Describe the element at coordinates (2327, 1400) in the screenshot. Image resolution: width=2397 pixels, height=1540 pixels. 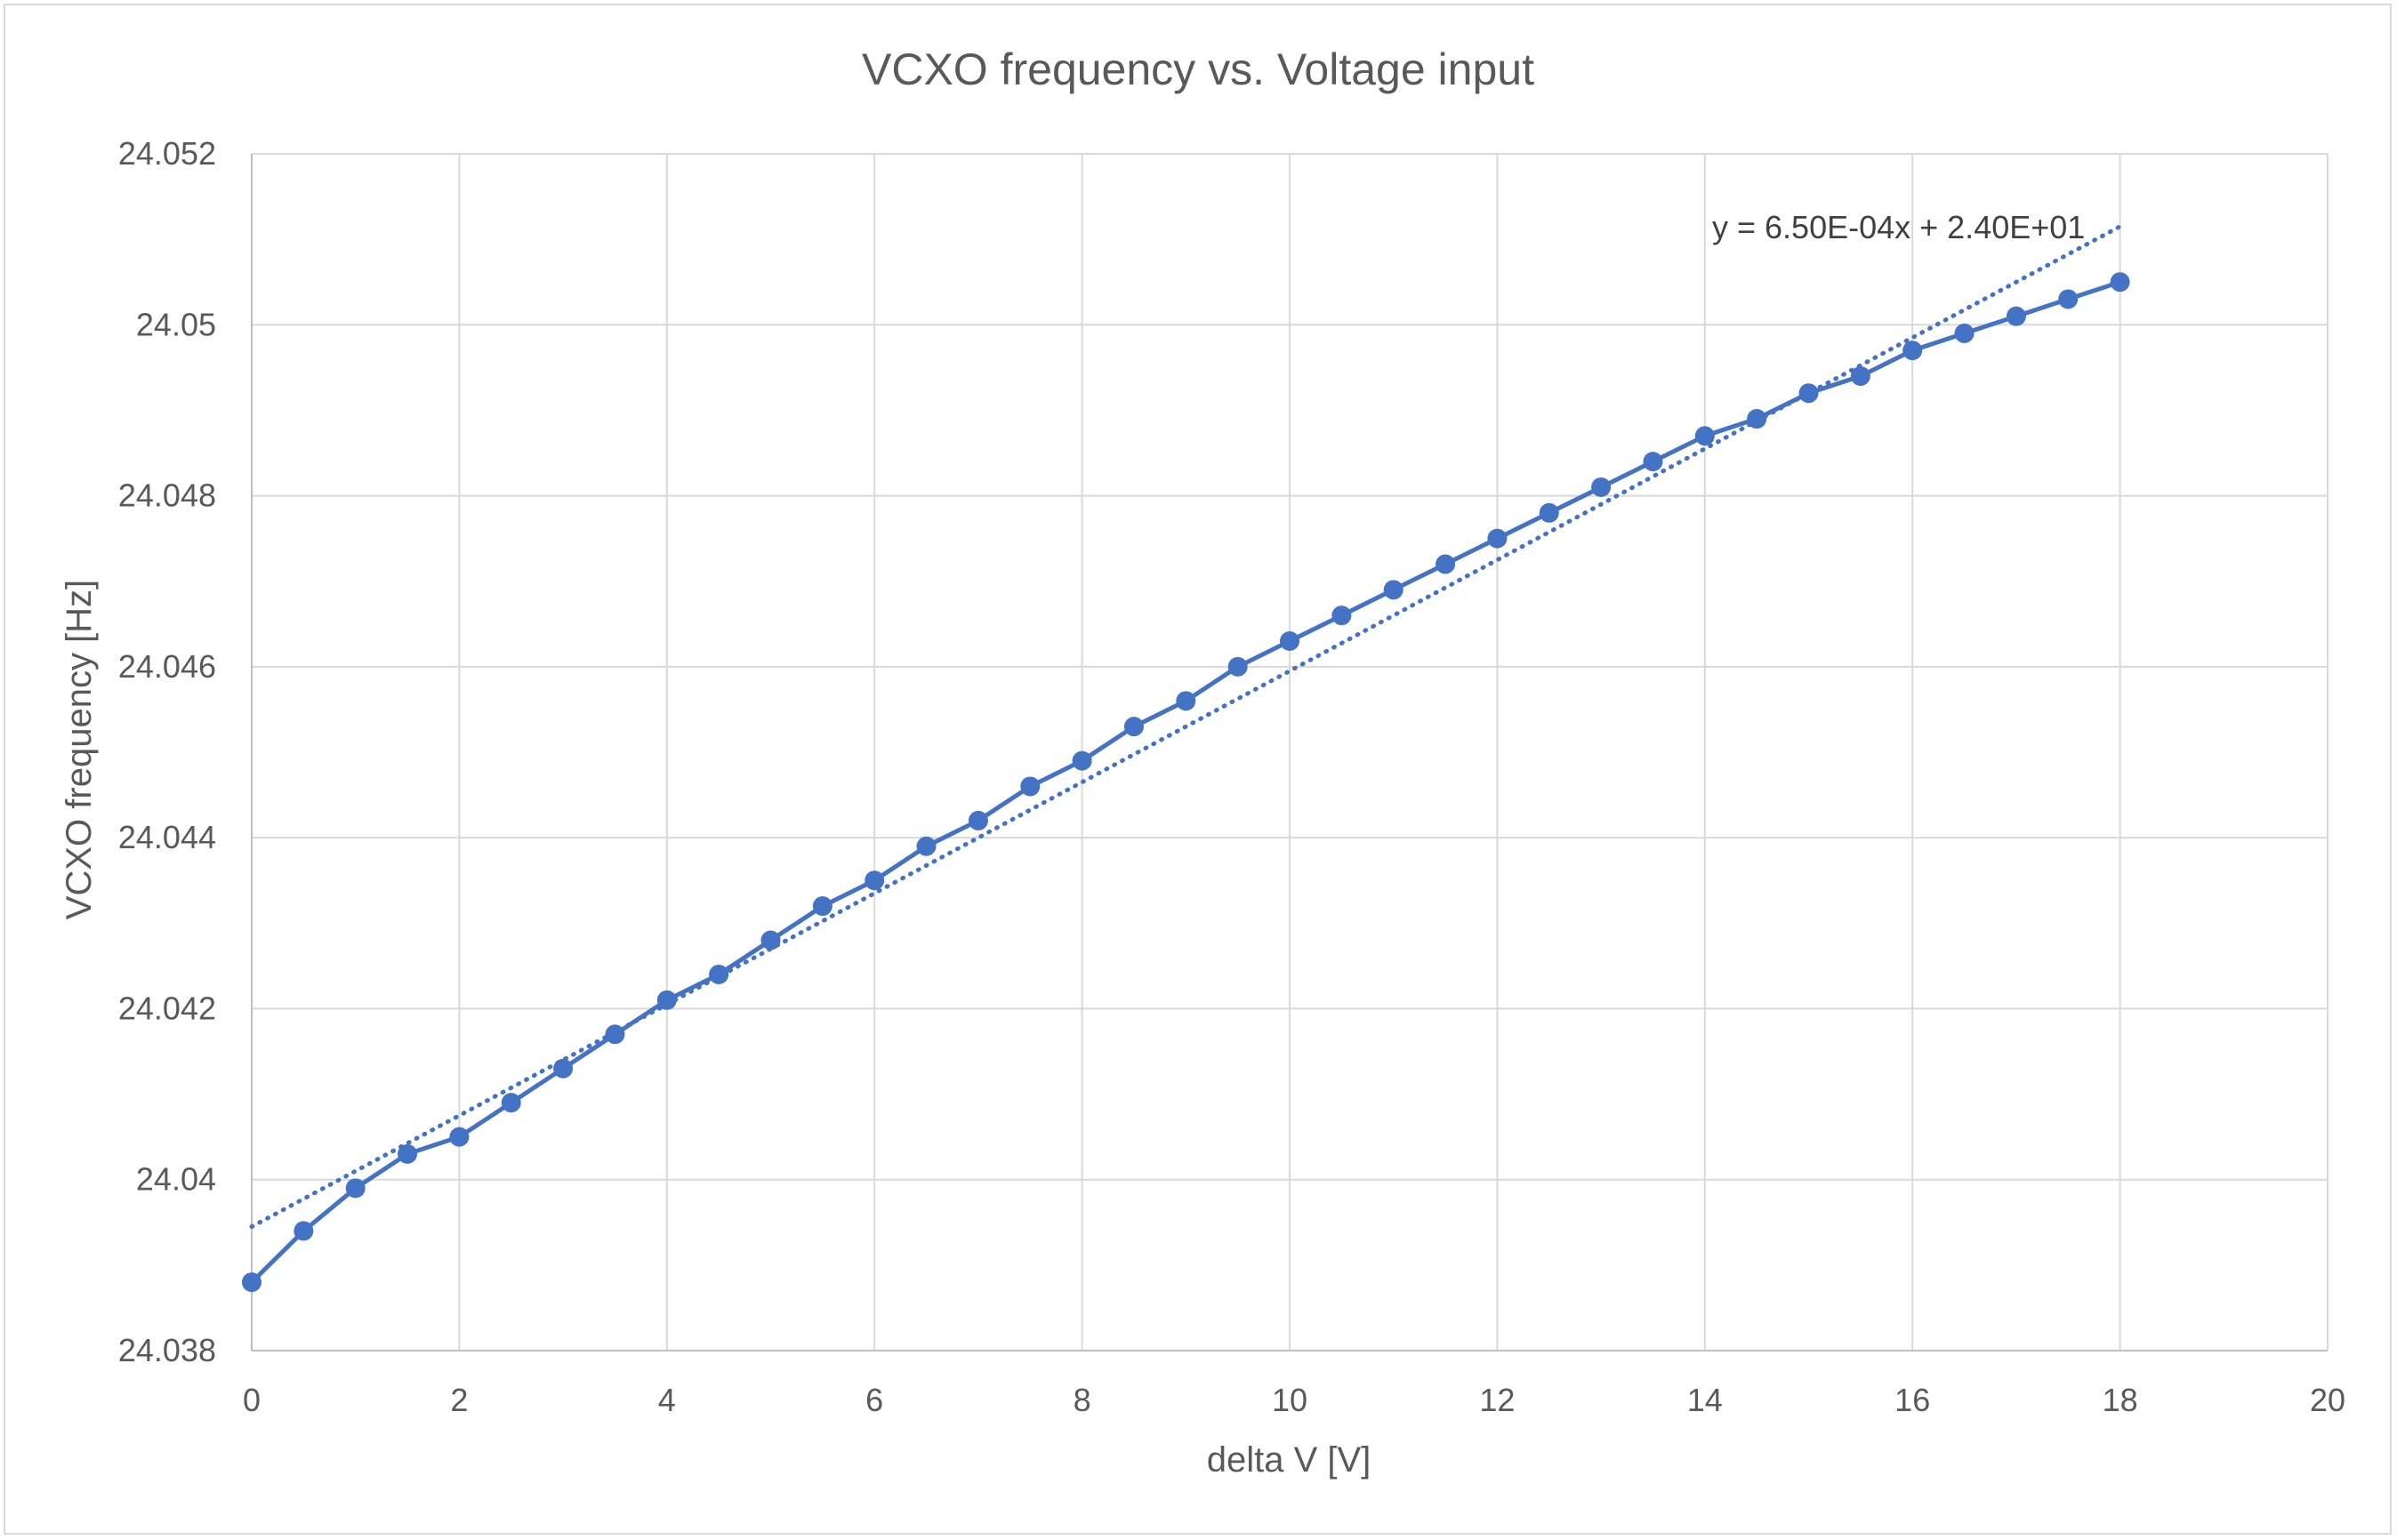
I see `x-tick-label: 20` at that location.